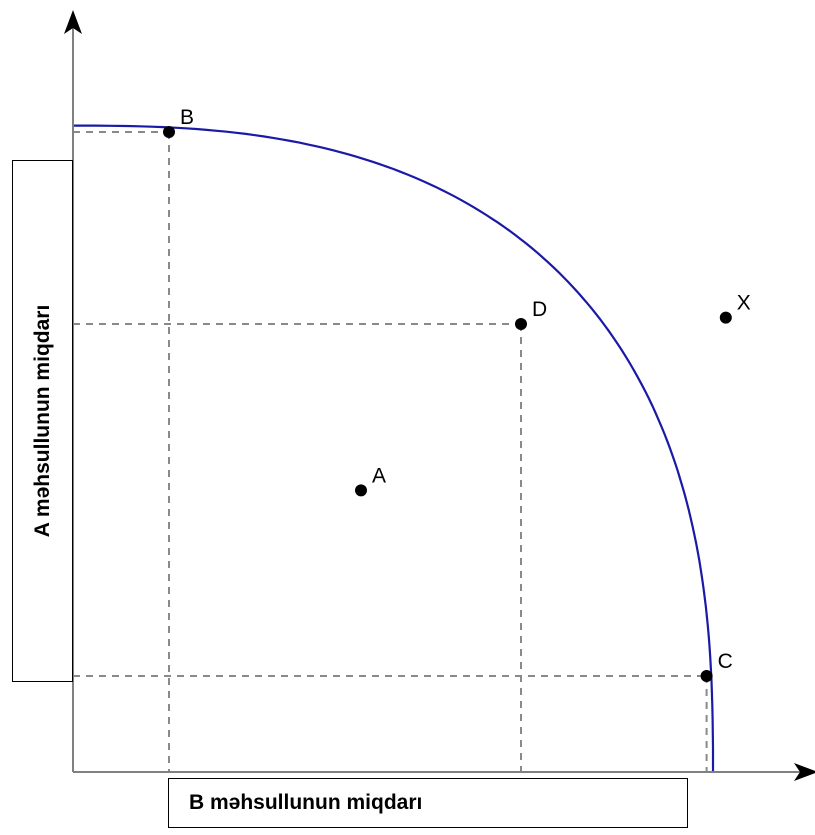 Image resolution: width=815 pixels, height=835 pixels. Describe the element at coordinates (306, 802) in the screenshot. I see `x-axis-title: B məhsullunun miqdarı` at that location.